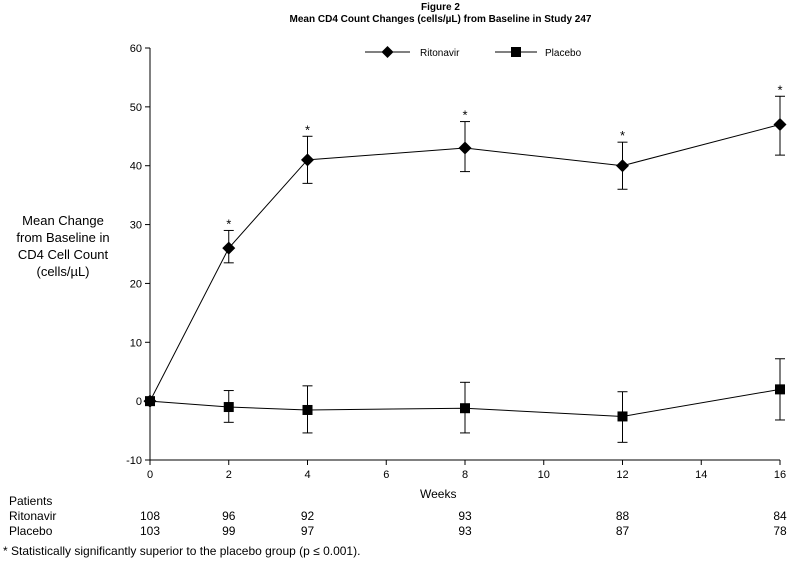 Image resolution: width=791 pixels, height=562 pixels. Describe the element at coordinates (622, 475) in the screenshot. I see `x-tick-label: 12` at that location.